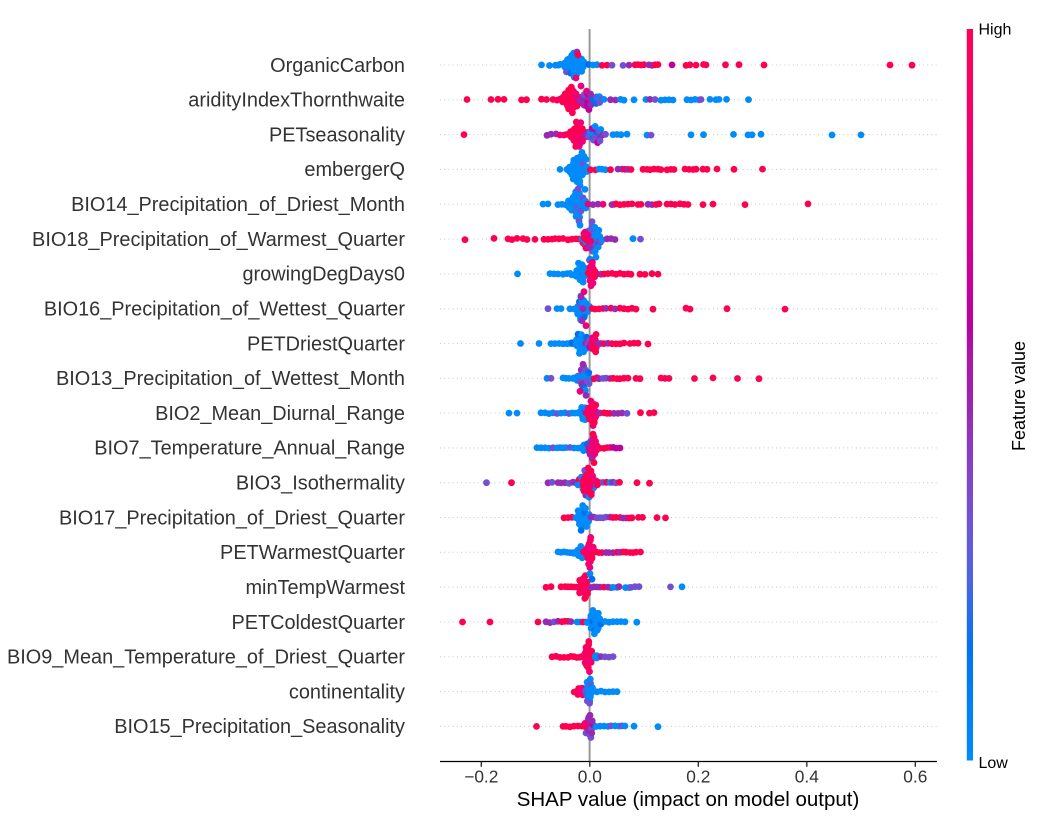  Describe the element at coordinates (995, 30) in the screenshot. I see `svg-text: High` at that location.